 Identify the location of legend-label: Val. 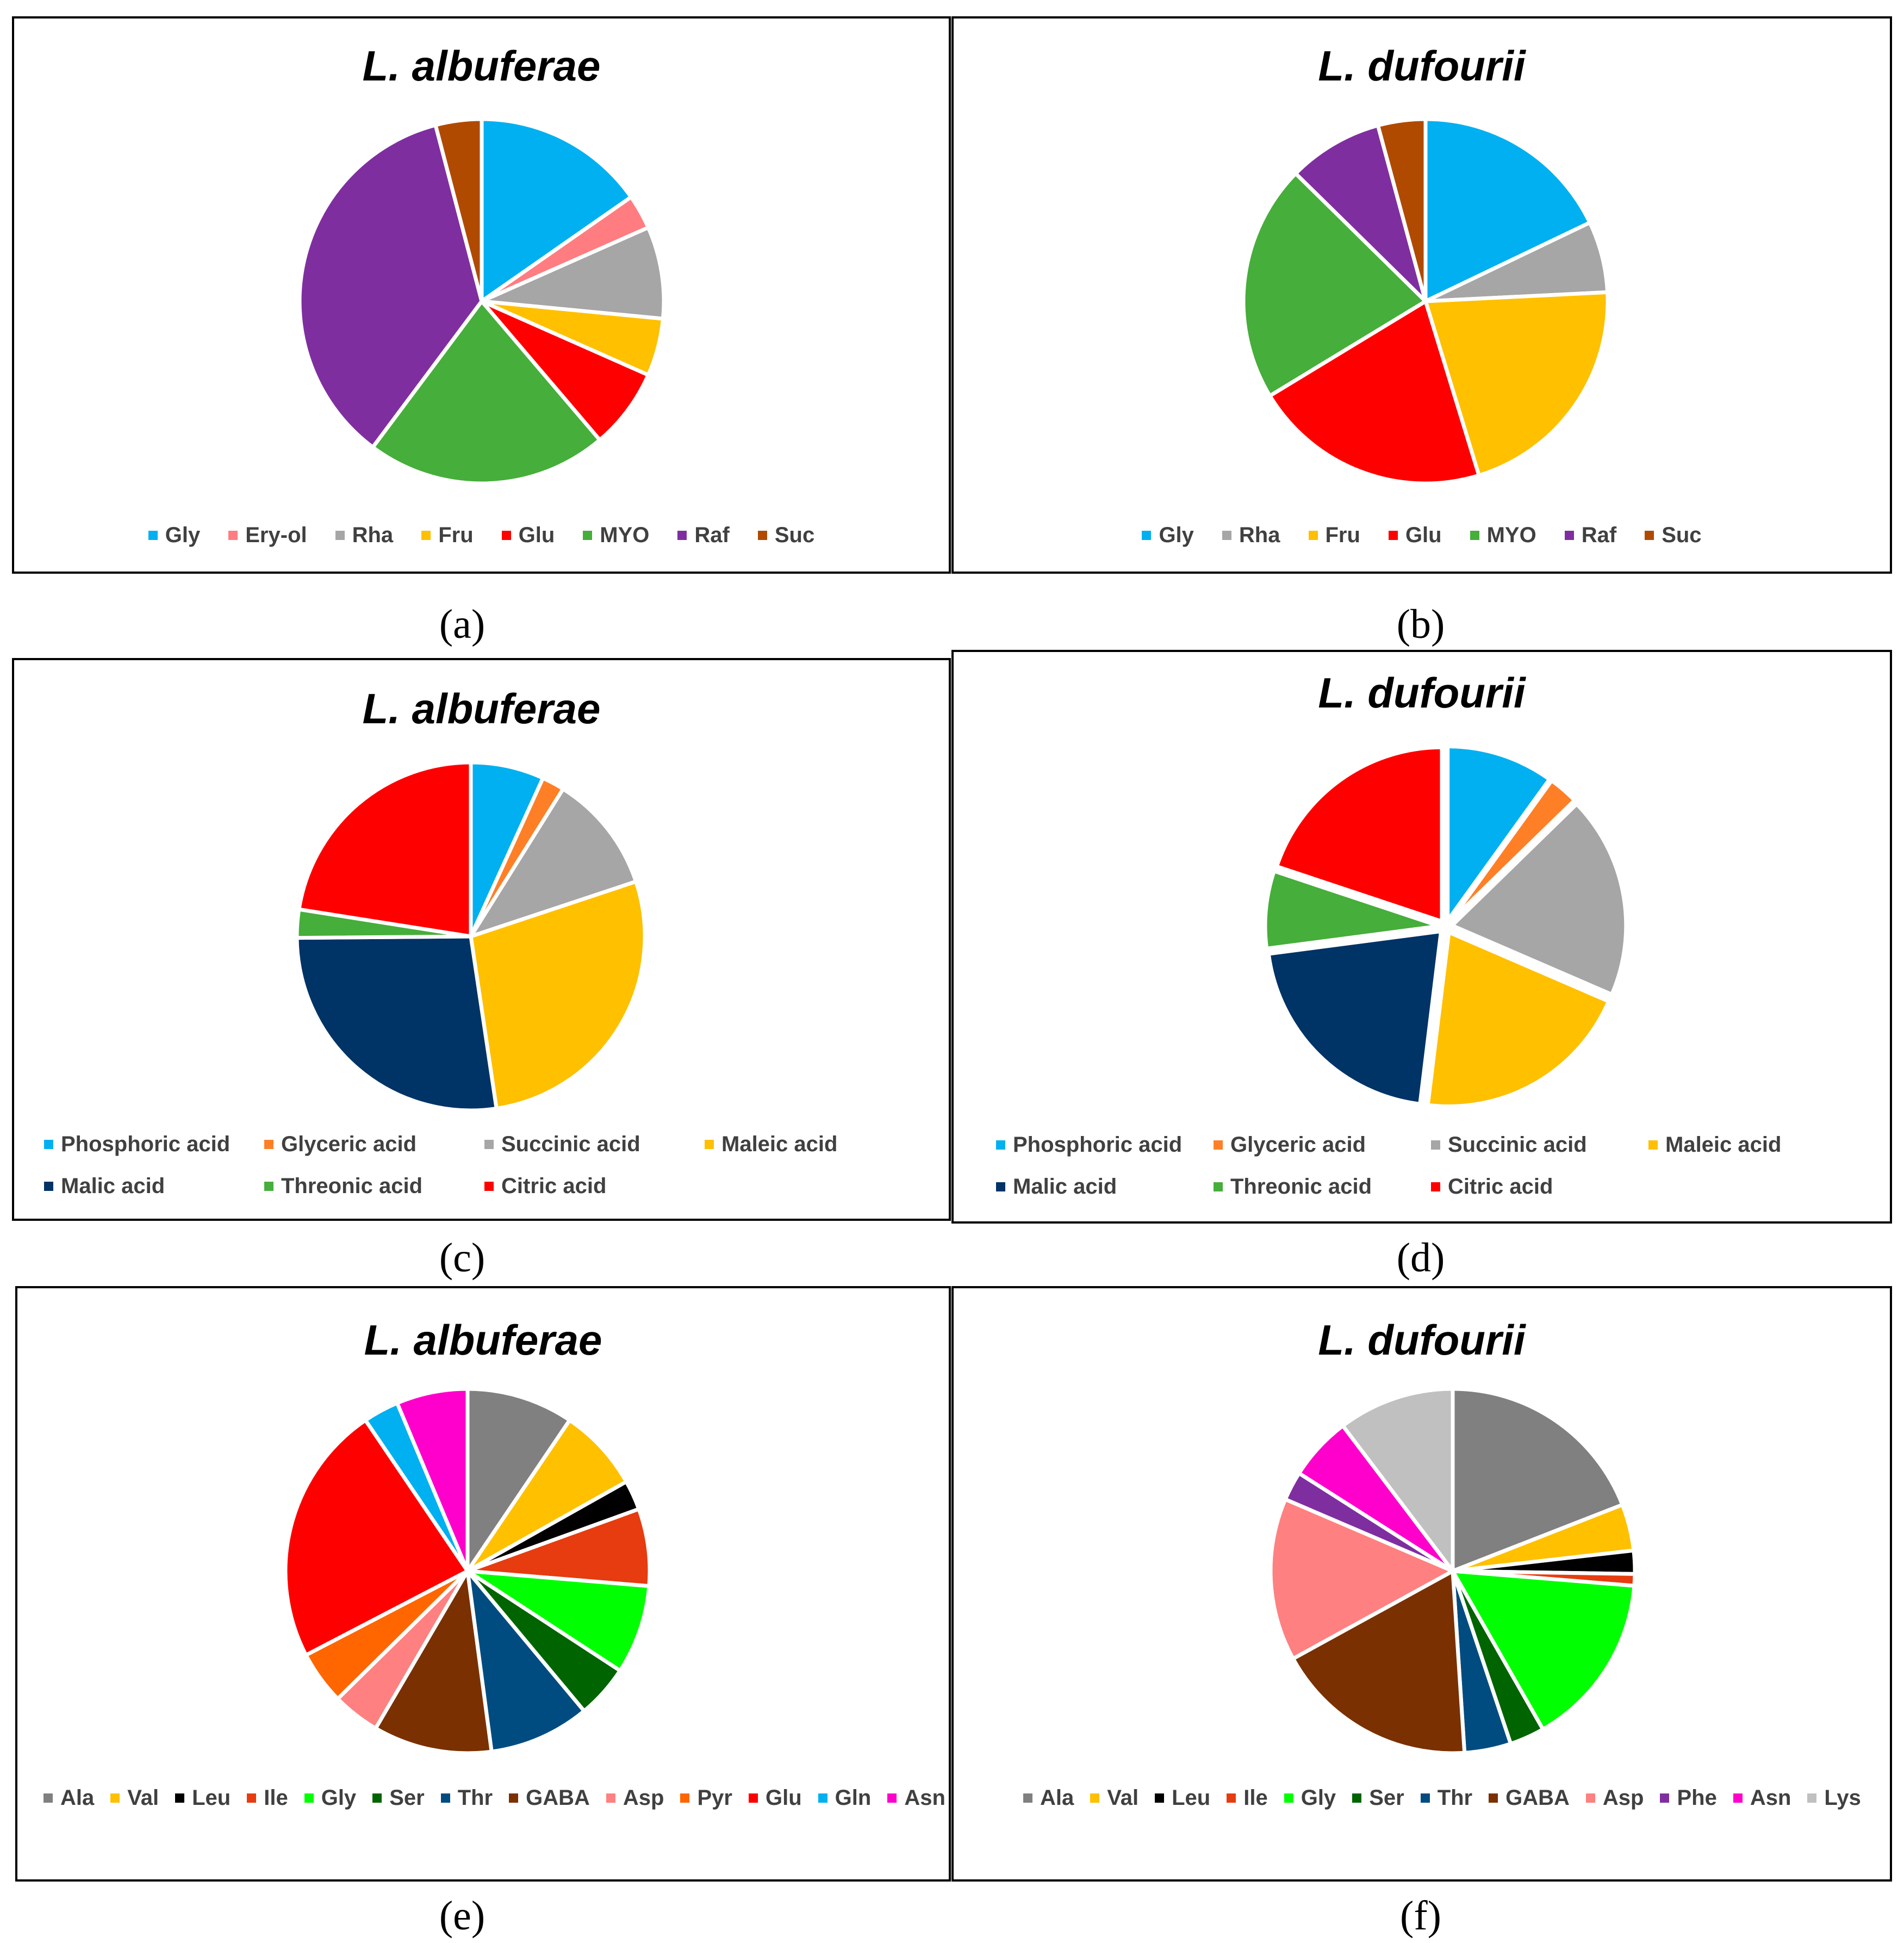
(143, 1798).